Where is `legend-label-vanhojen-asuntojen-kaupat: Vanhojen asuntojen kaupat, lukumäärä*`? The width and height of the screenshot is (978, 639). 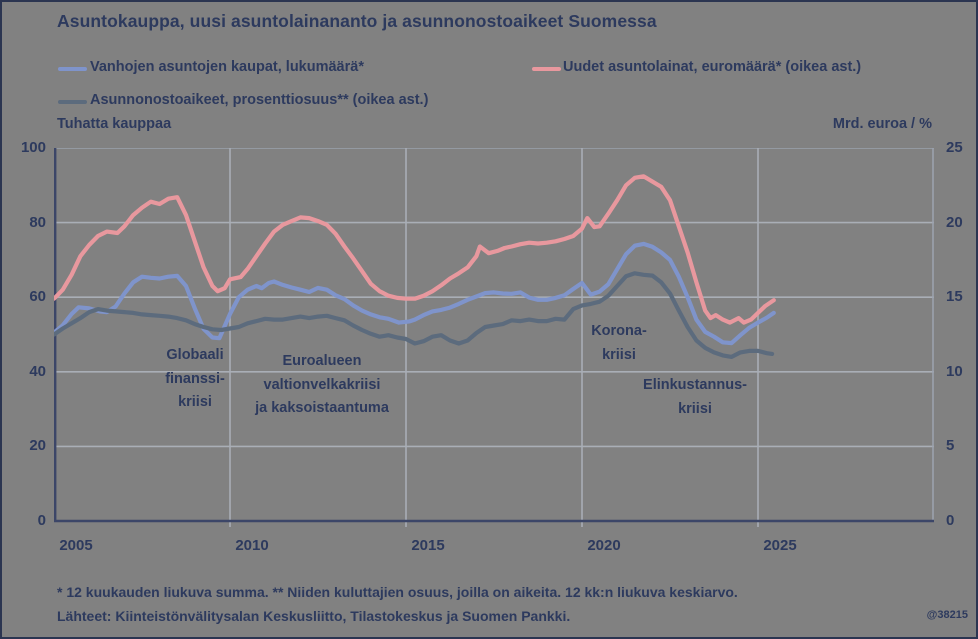 legend-label-vanhojen-asuntojen-kaupat: Vanhojen asuntojen kaupat, lukumäärä* is located at coordinates (227, 67).